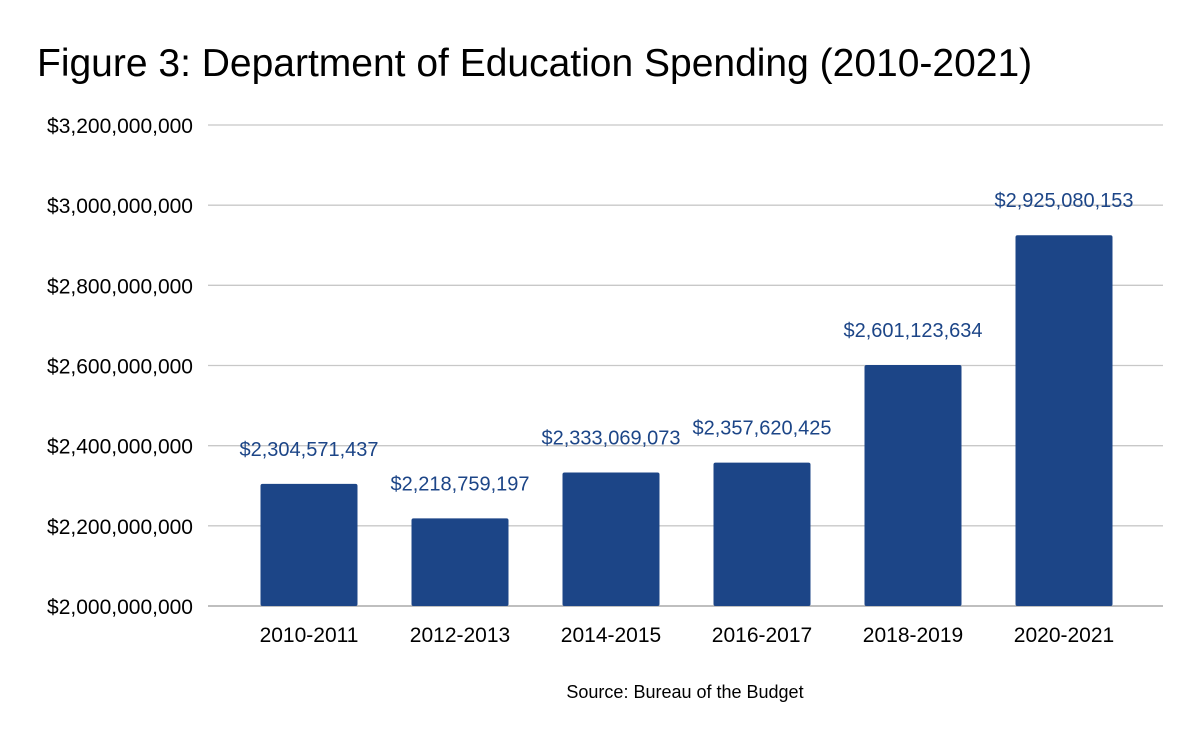 The height and width of the screenshot is (742, 1200). What do you see at coordinates (762, 534) in the screenshot?
I see `bar-2016-2017` at bounding box center [762, 534].